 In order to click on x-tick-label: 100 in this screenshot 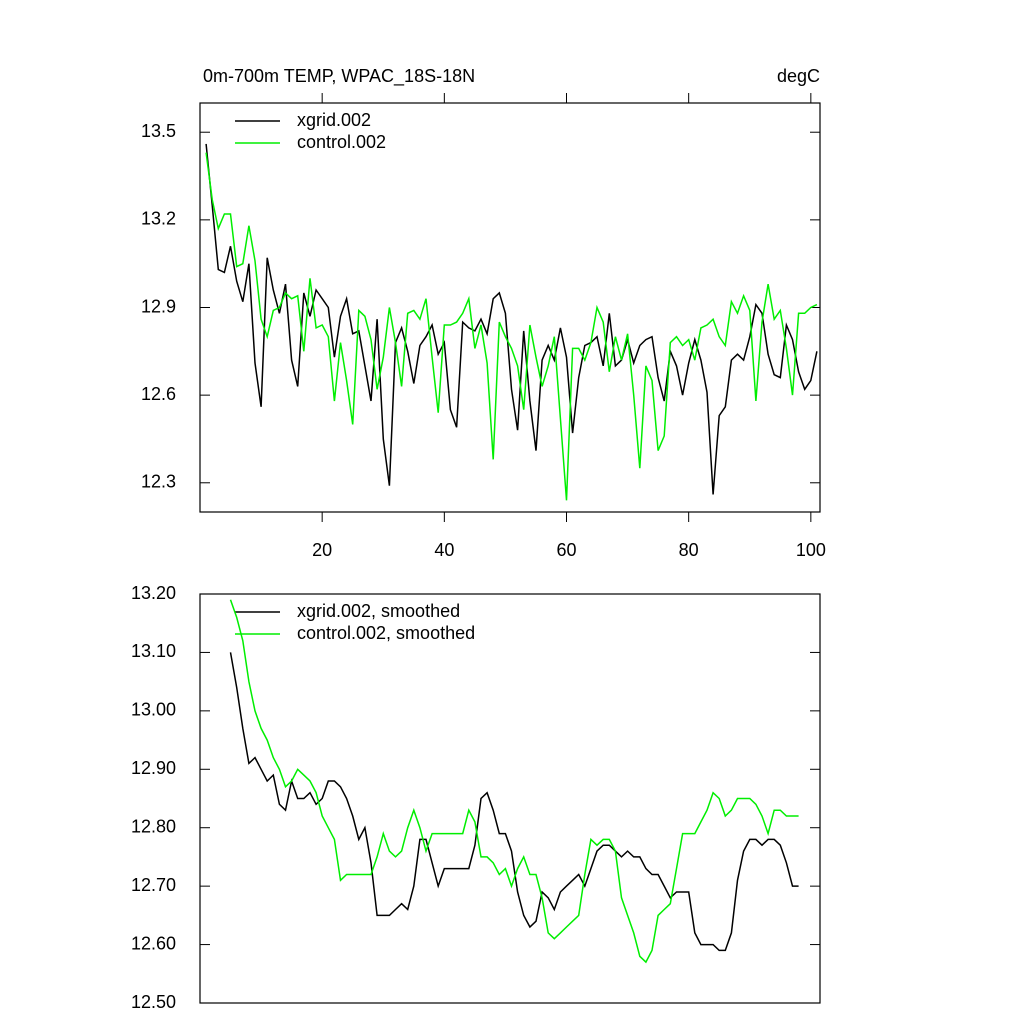, I will do `click(811, 550)`.